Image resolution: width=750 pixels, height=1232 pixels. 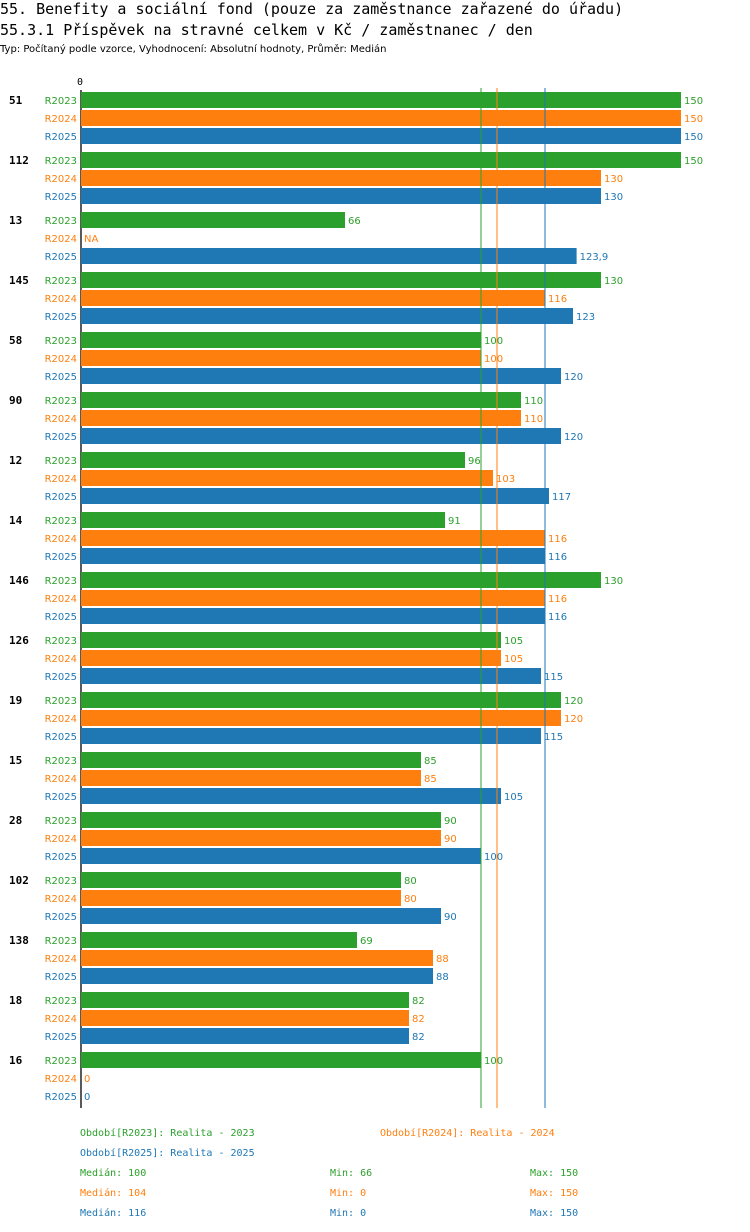 What do you see at coordinates (19, 940) in the screenshot?
I see `group-label: 138` at bounding box center [19, 940].